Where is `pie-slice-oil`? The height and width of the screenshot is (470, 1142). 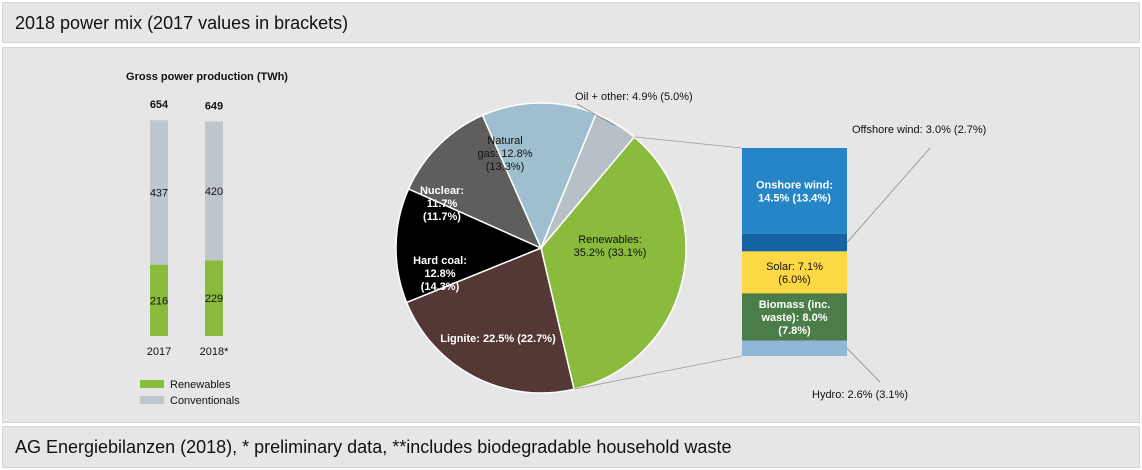
pie-slice-oil is located at coordinates (588, 180).